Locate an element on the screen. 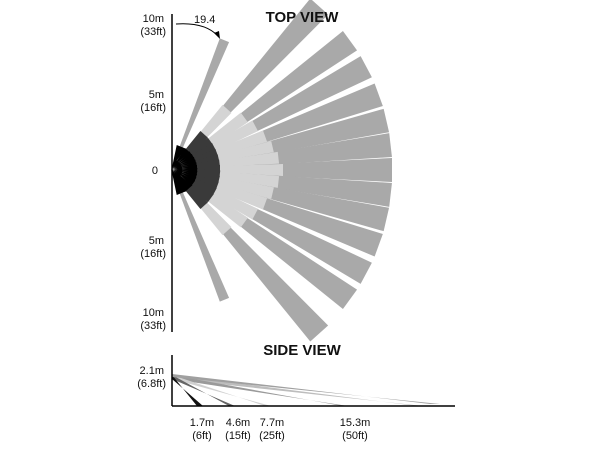 This screenshot has height=450, width=600. range-label-feet: (6ft) is located at coordinates (202, 436).